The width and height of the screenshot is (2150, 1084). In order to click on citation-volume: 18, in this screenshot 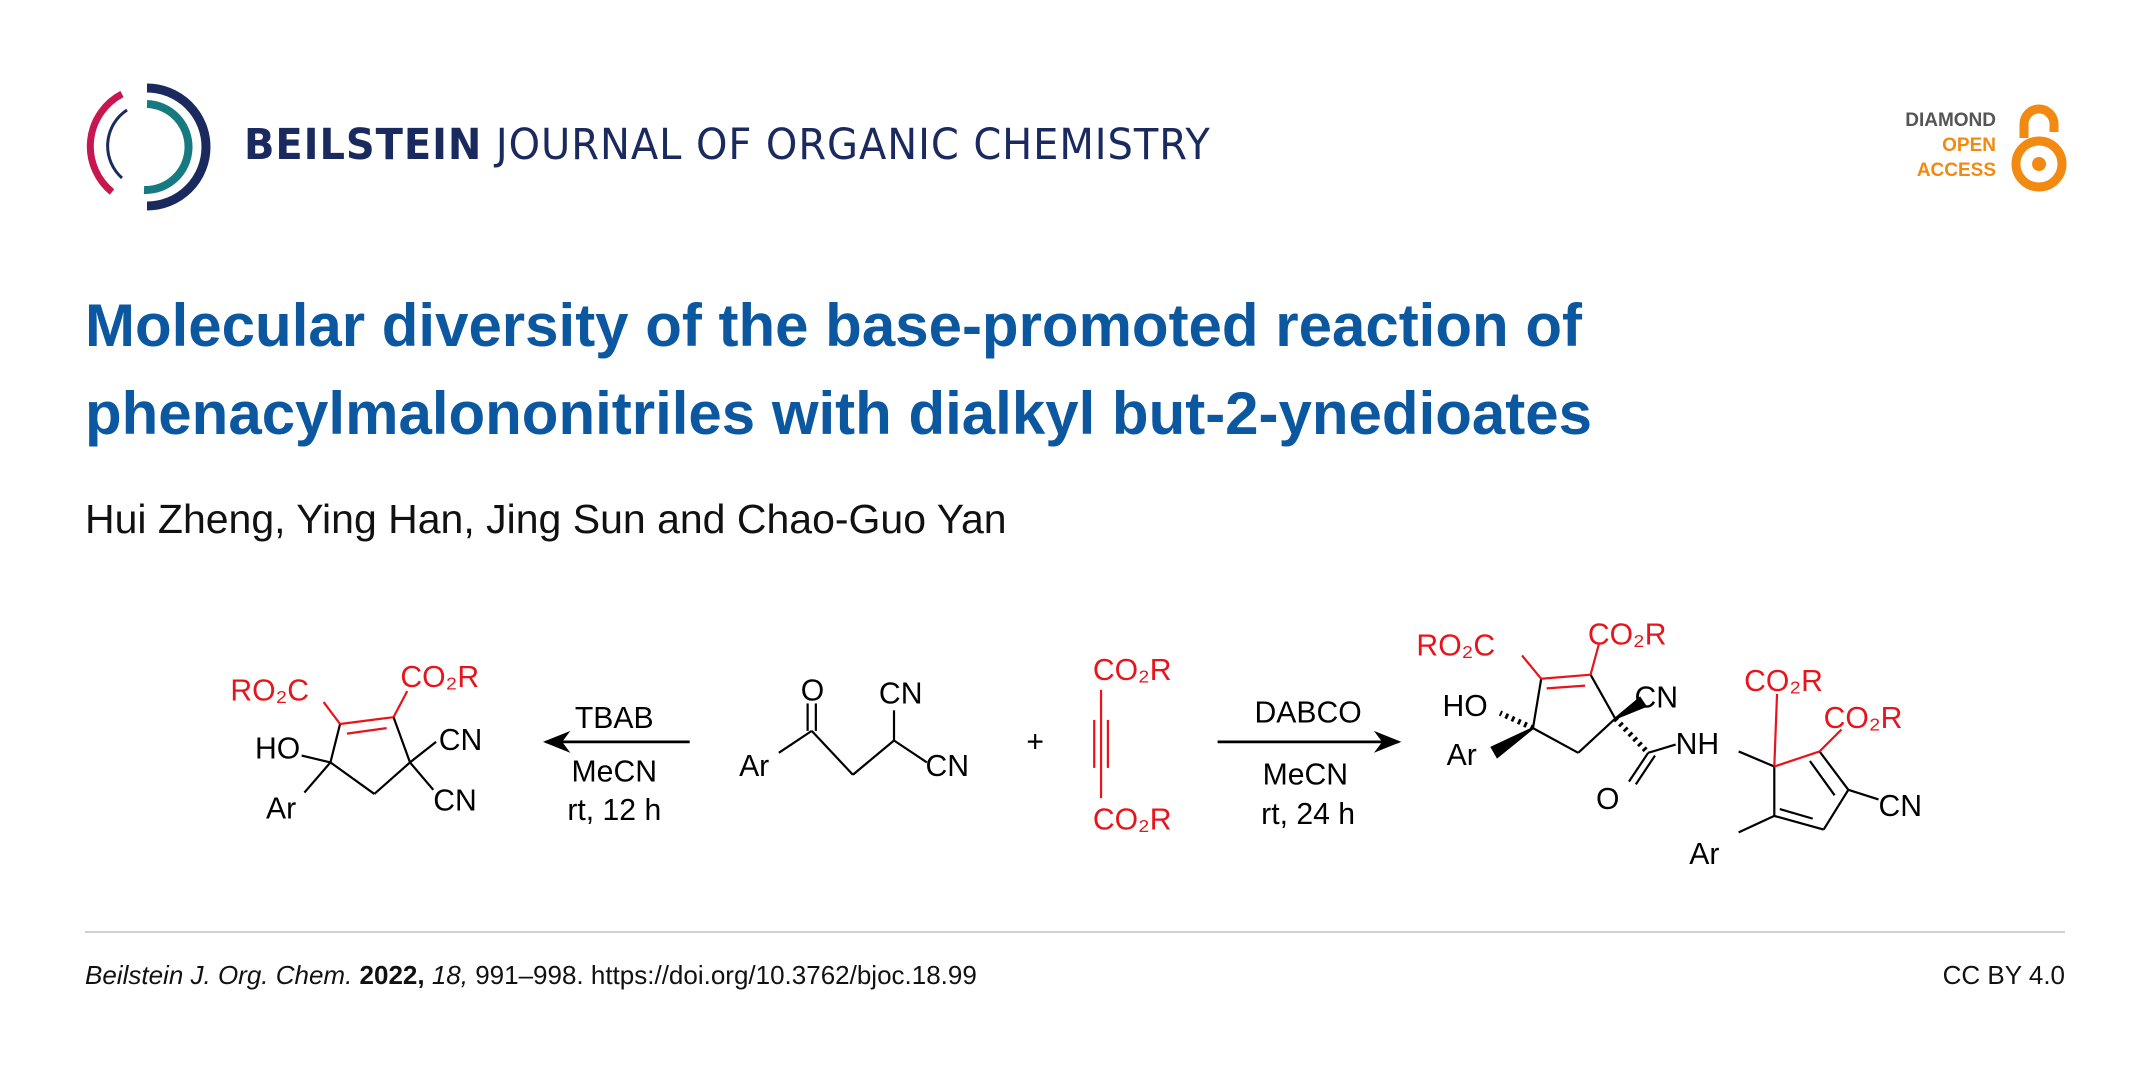, I will do `click(446, 975)`.